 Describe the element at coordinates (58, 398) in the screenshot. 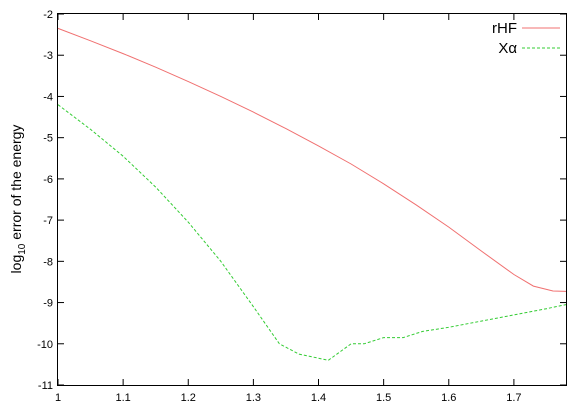

I see `x-tick-label: 1` at that location.